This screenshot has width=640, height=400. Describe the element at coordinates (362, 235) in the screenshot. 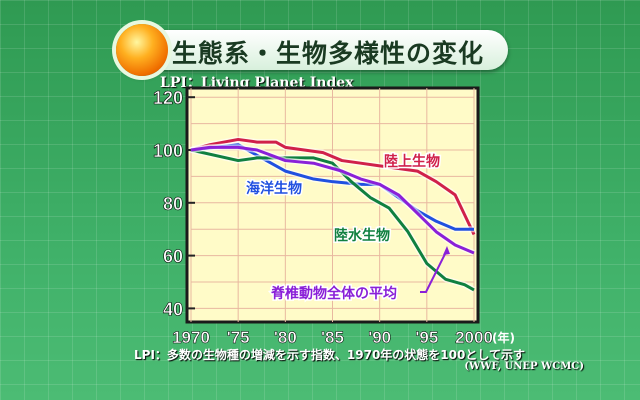

I see `series-label-2: 陸水生物` at that location.